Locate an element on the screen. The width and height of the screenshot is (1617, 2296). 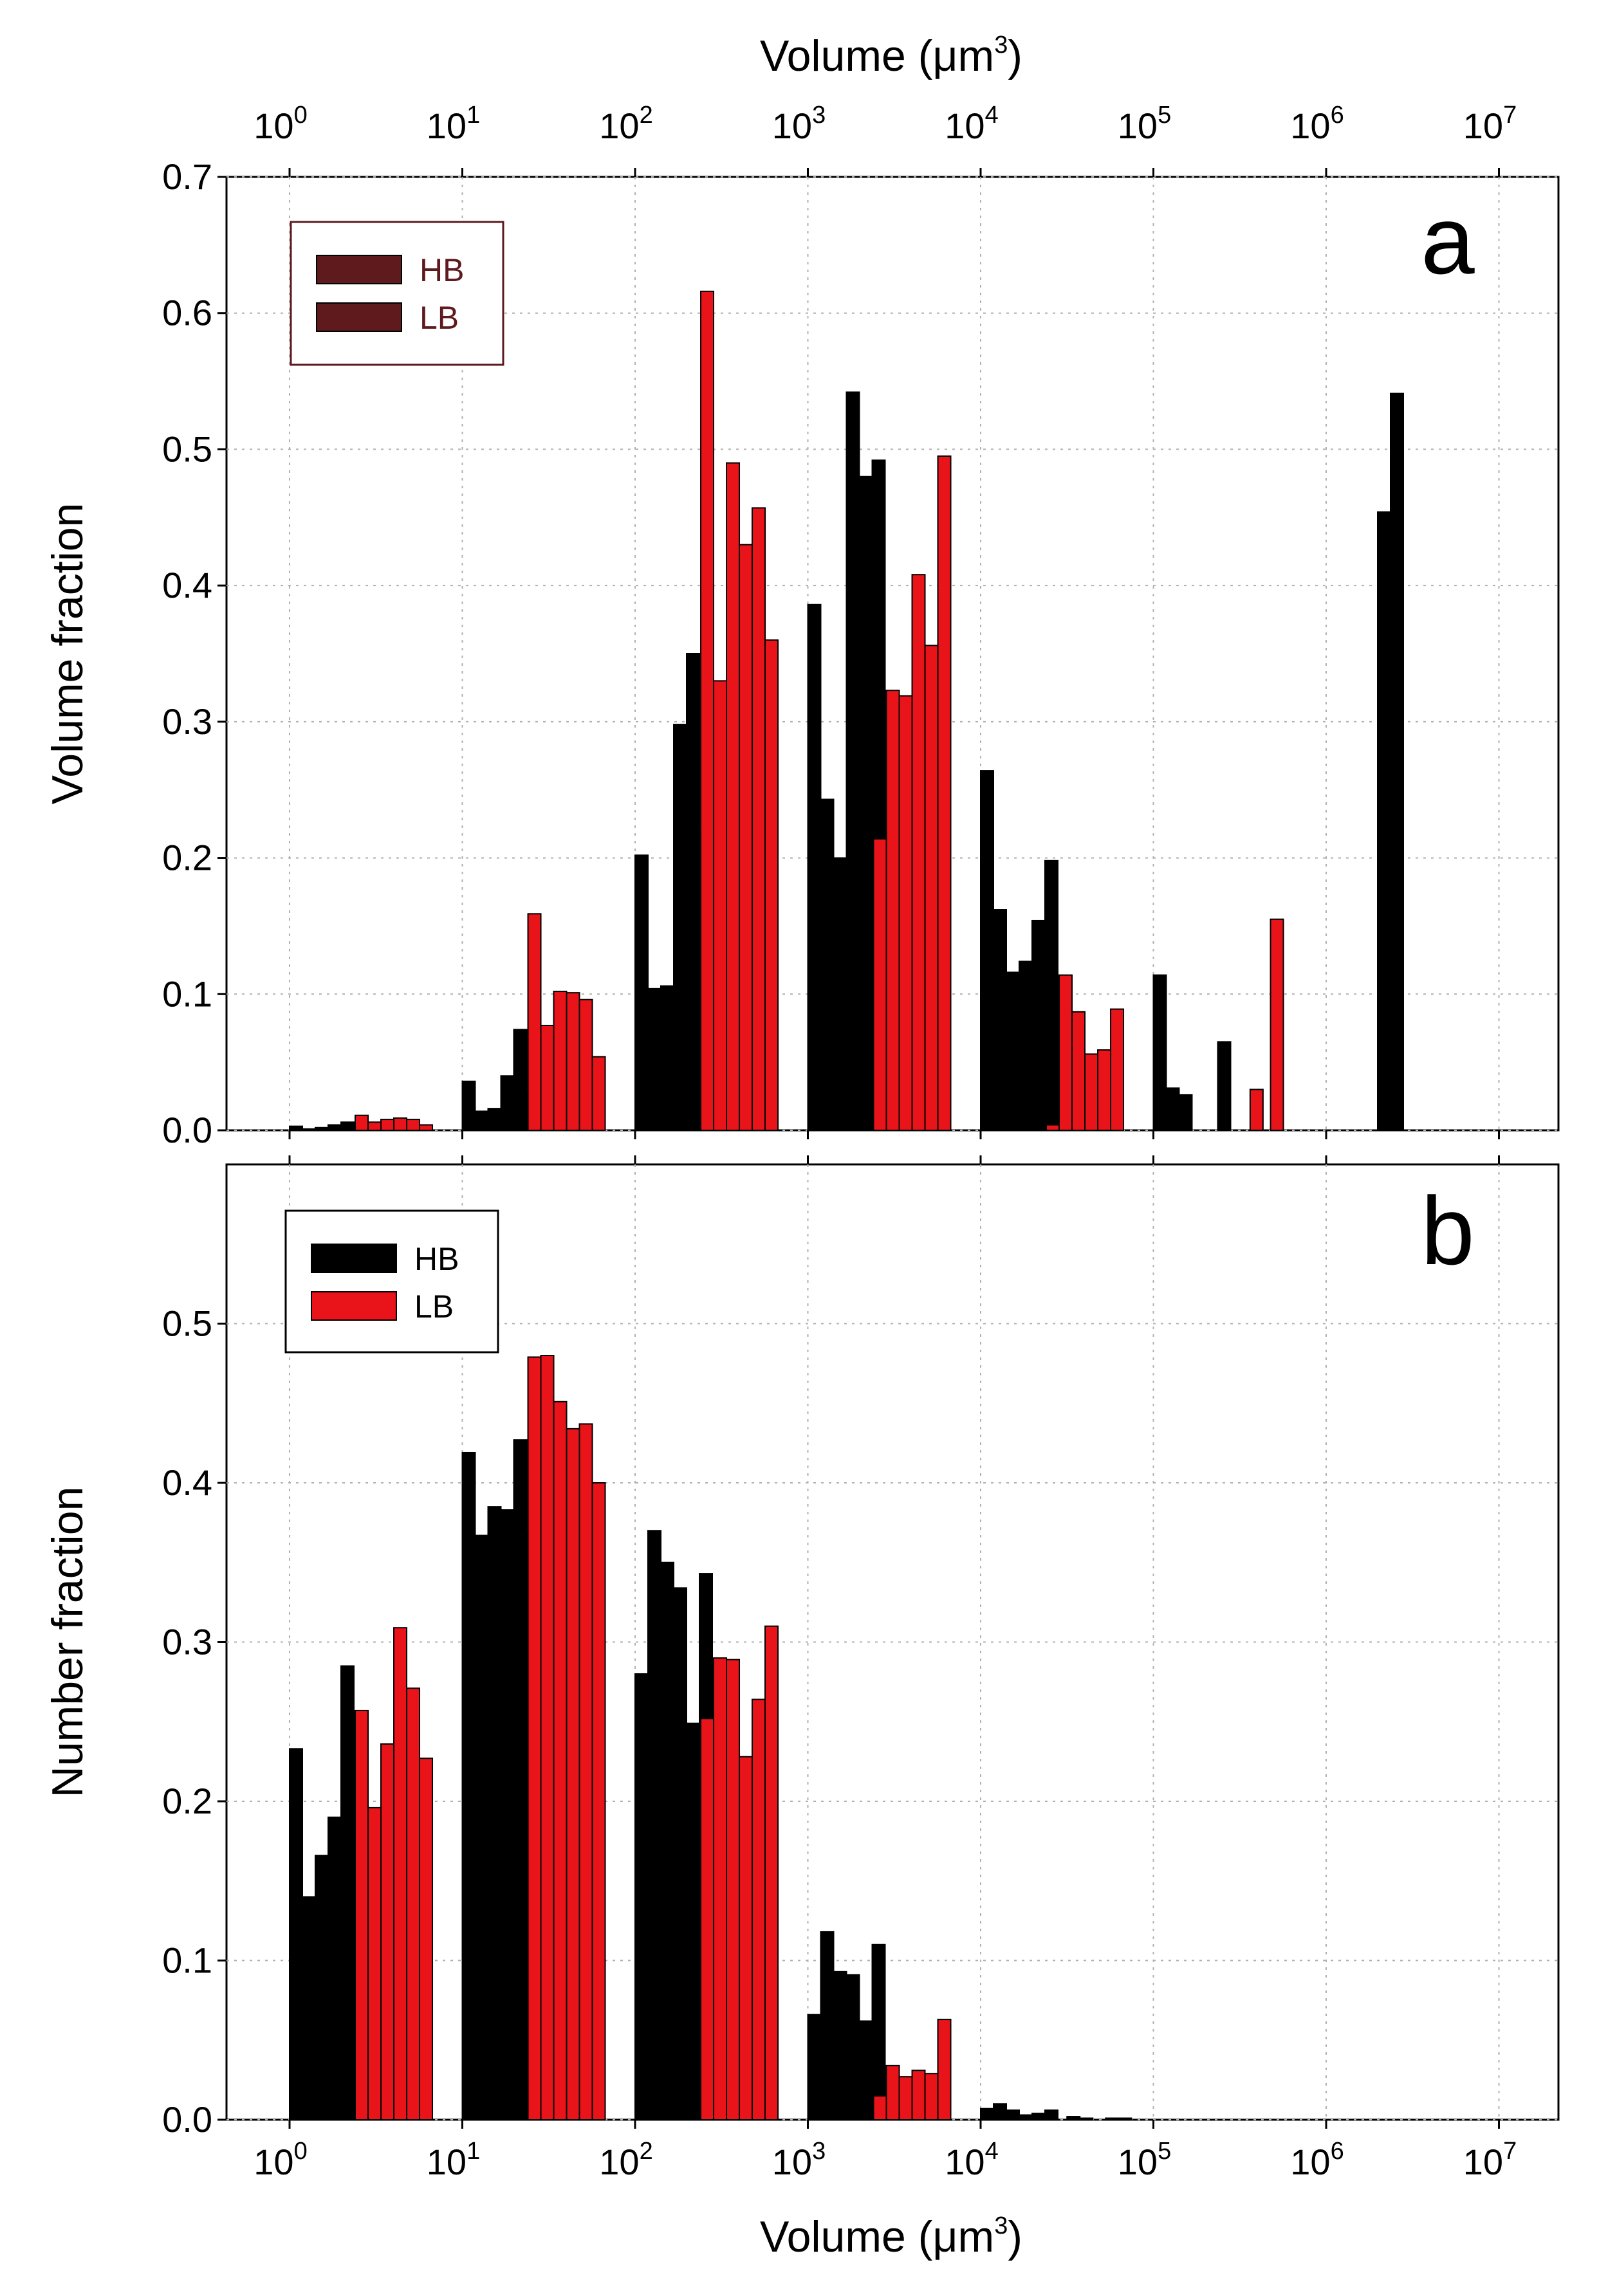
x-tick-exponent: 1 is located at coordinates (474, 2151).